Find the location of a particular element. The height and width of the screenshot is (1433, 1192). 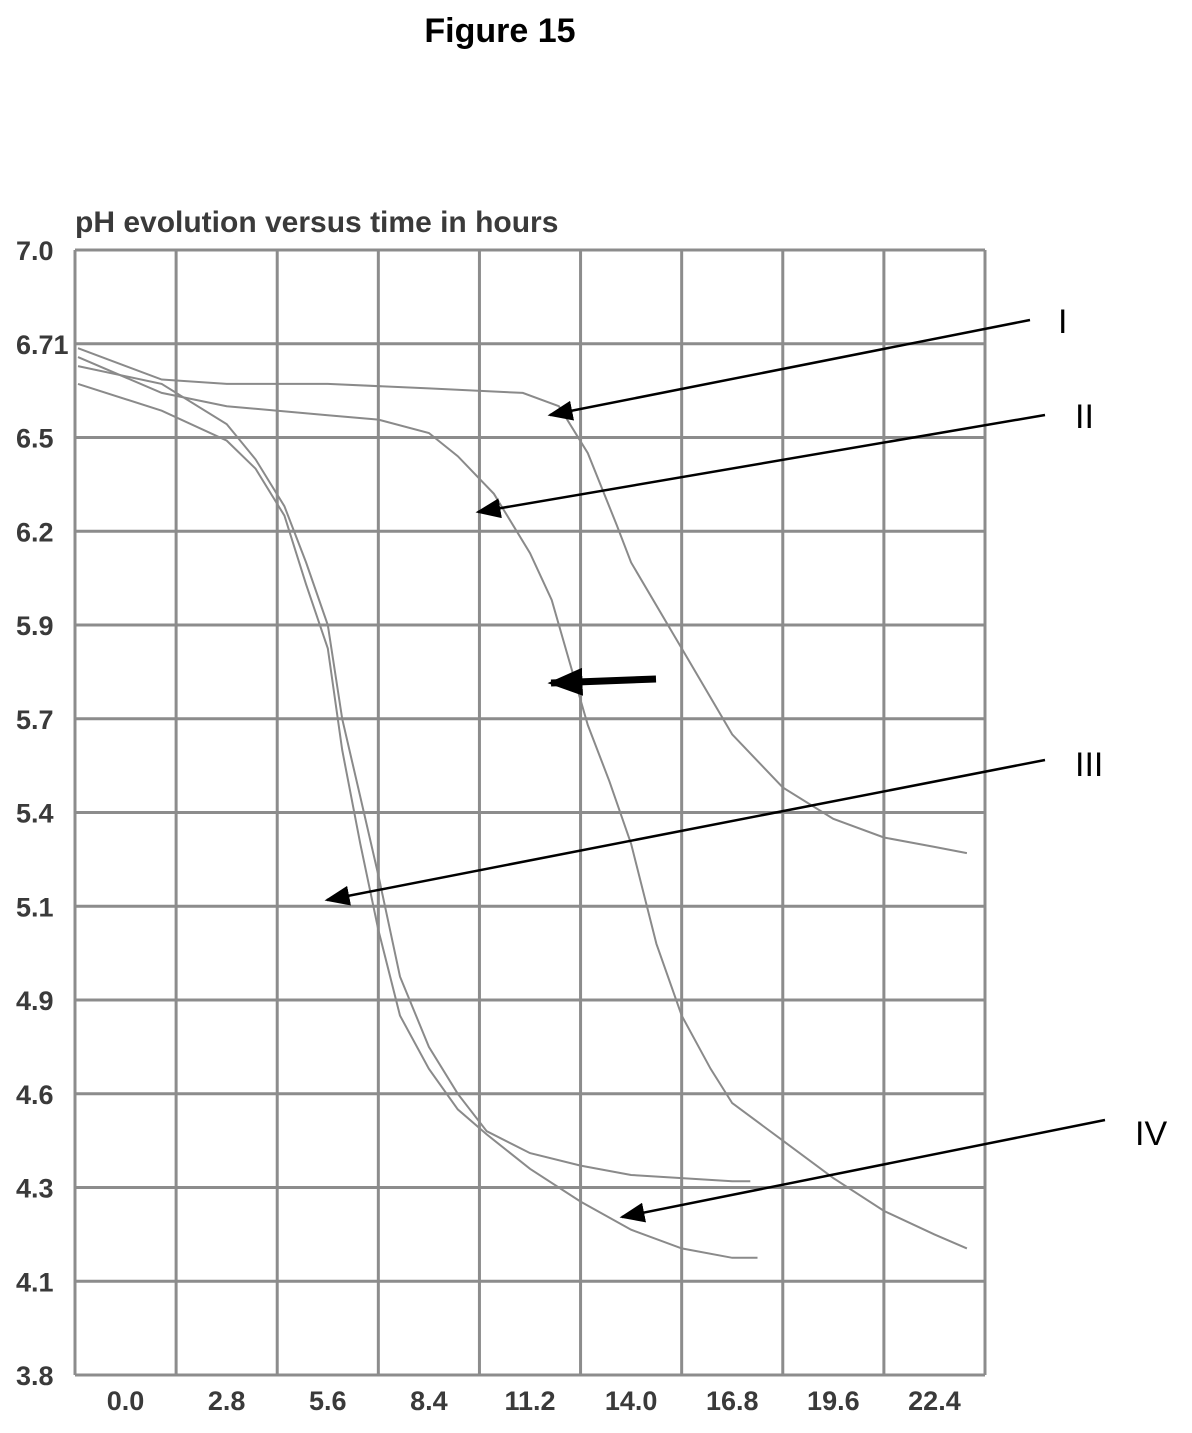

y-tick-label: 5.4 is located at coordinates (35, 814).